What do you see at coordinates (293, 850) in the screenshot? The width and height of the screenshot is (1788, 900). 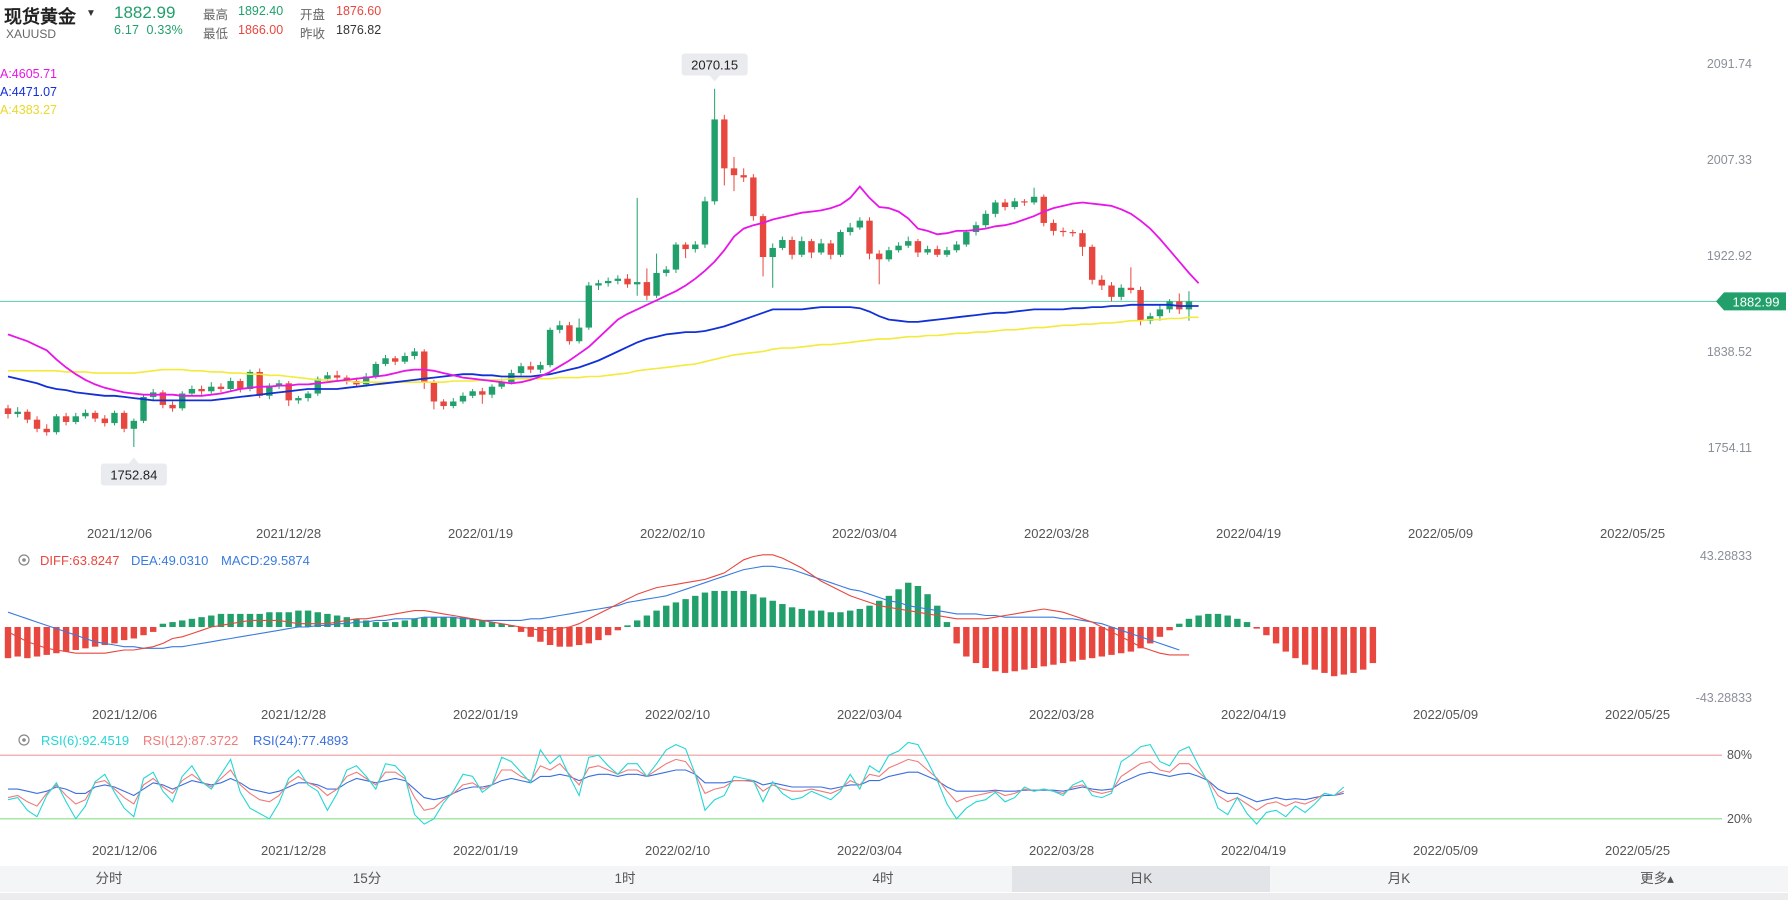 I see `rsi-date-tick: 2021/12/28` at bounding box center [293, 850].